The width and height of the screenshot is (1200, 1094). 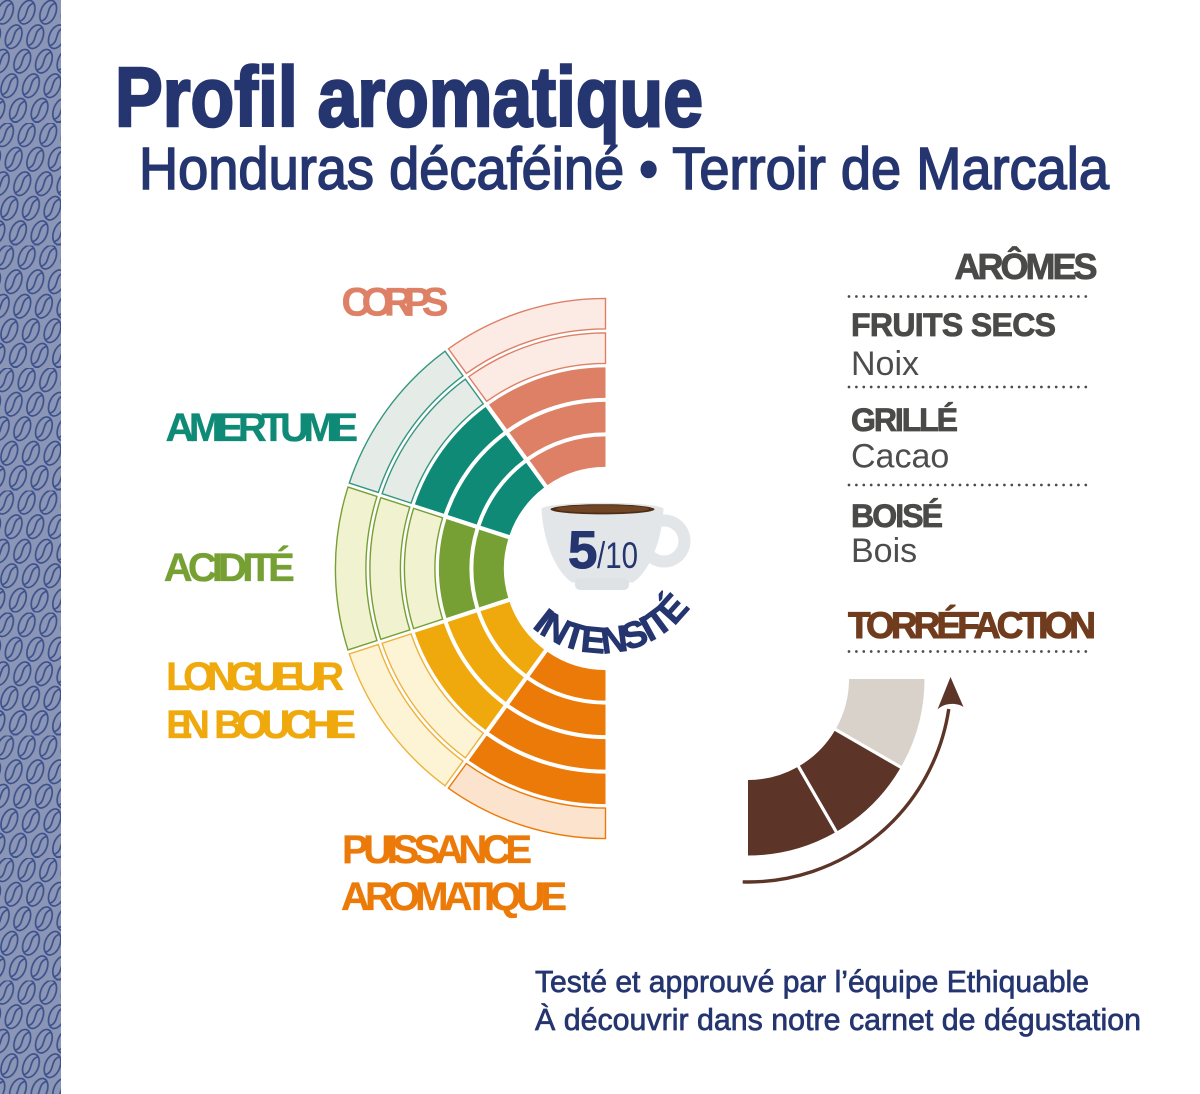 What do you see at coordinates (255, 677) in the screenshot?
I see `svg-text: LONGUEUR` at bounding box center [255, 677].